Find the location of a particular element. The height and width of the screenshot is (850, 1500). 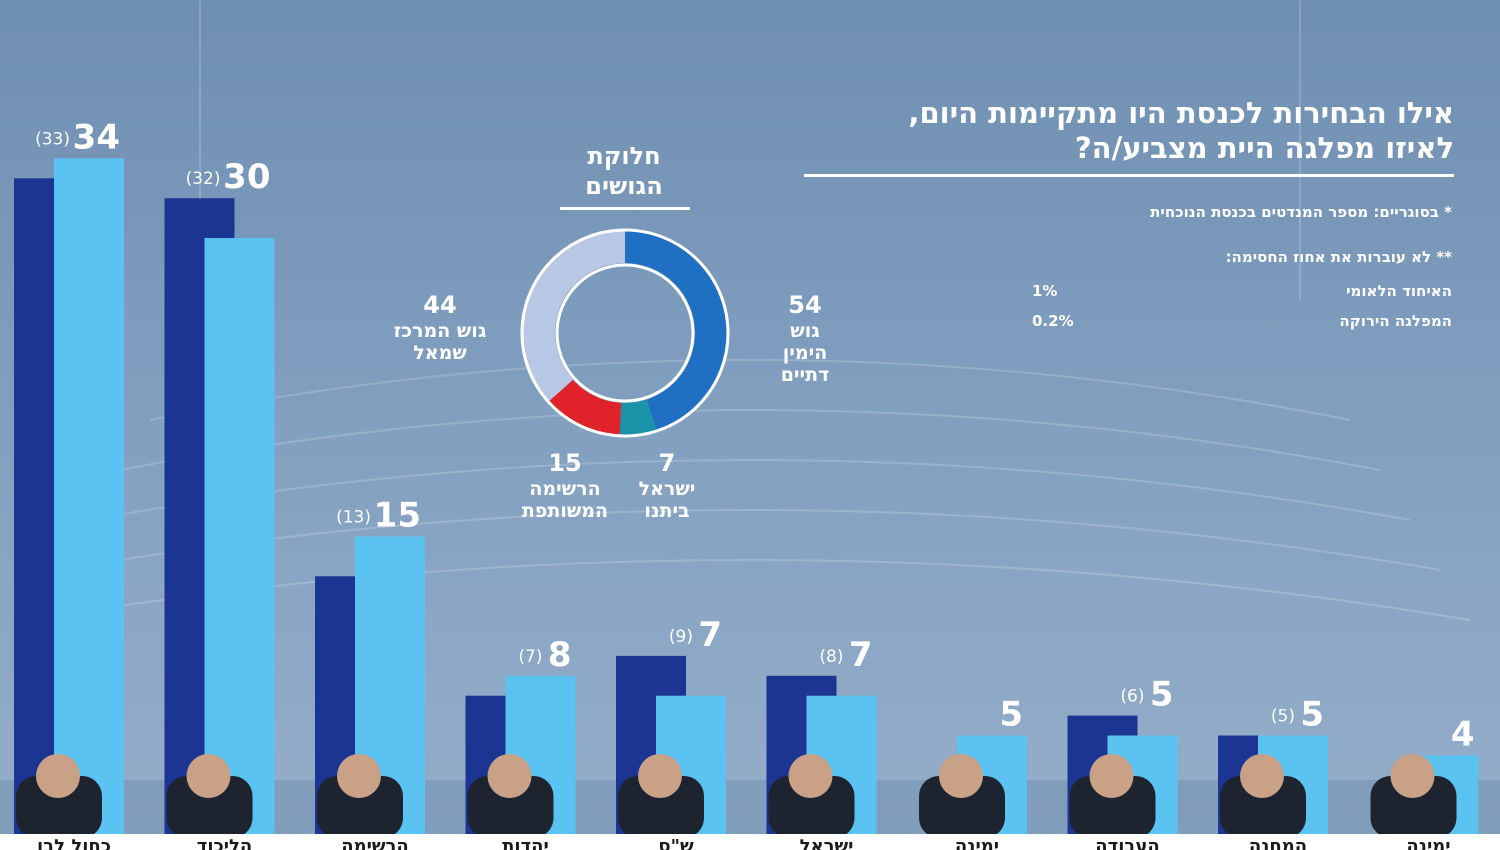

title-divider is located at coordinates (1129, 175).